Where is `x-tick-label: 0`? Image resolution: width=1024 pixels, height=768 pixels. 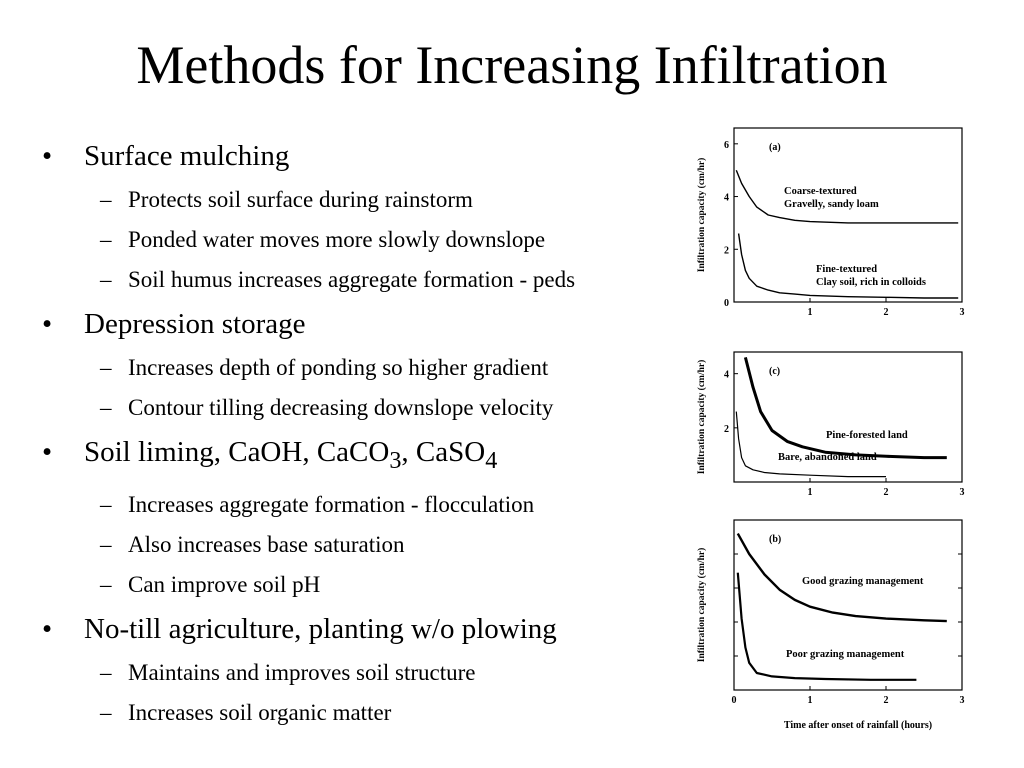
x-tick-label: 0 is located at coordinates (734, 700).